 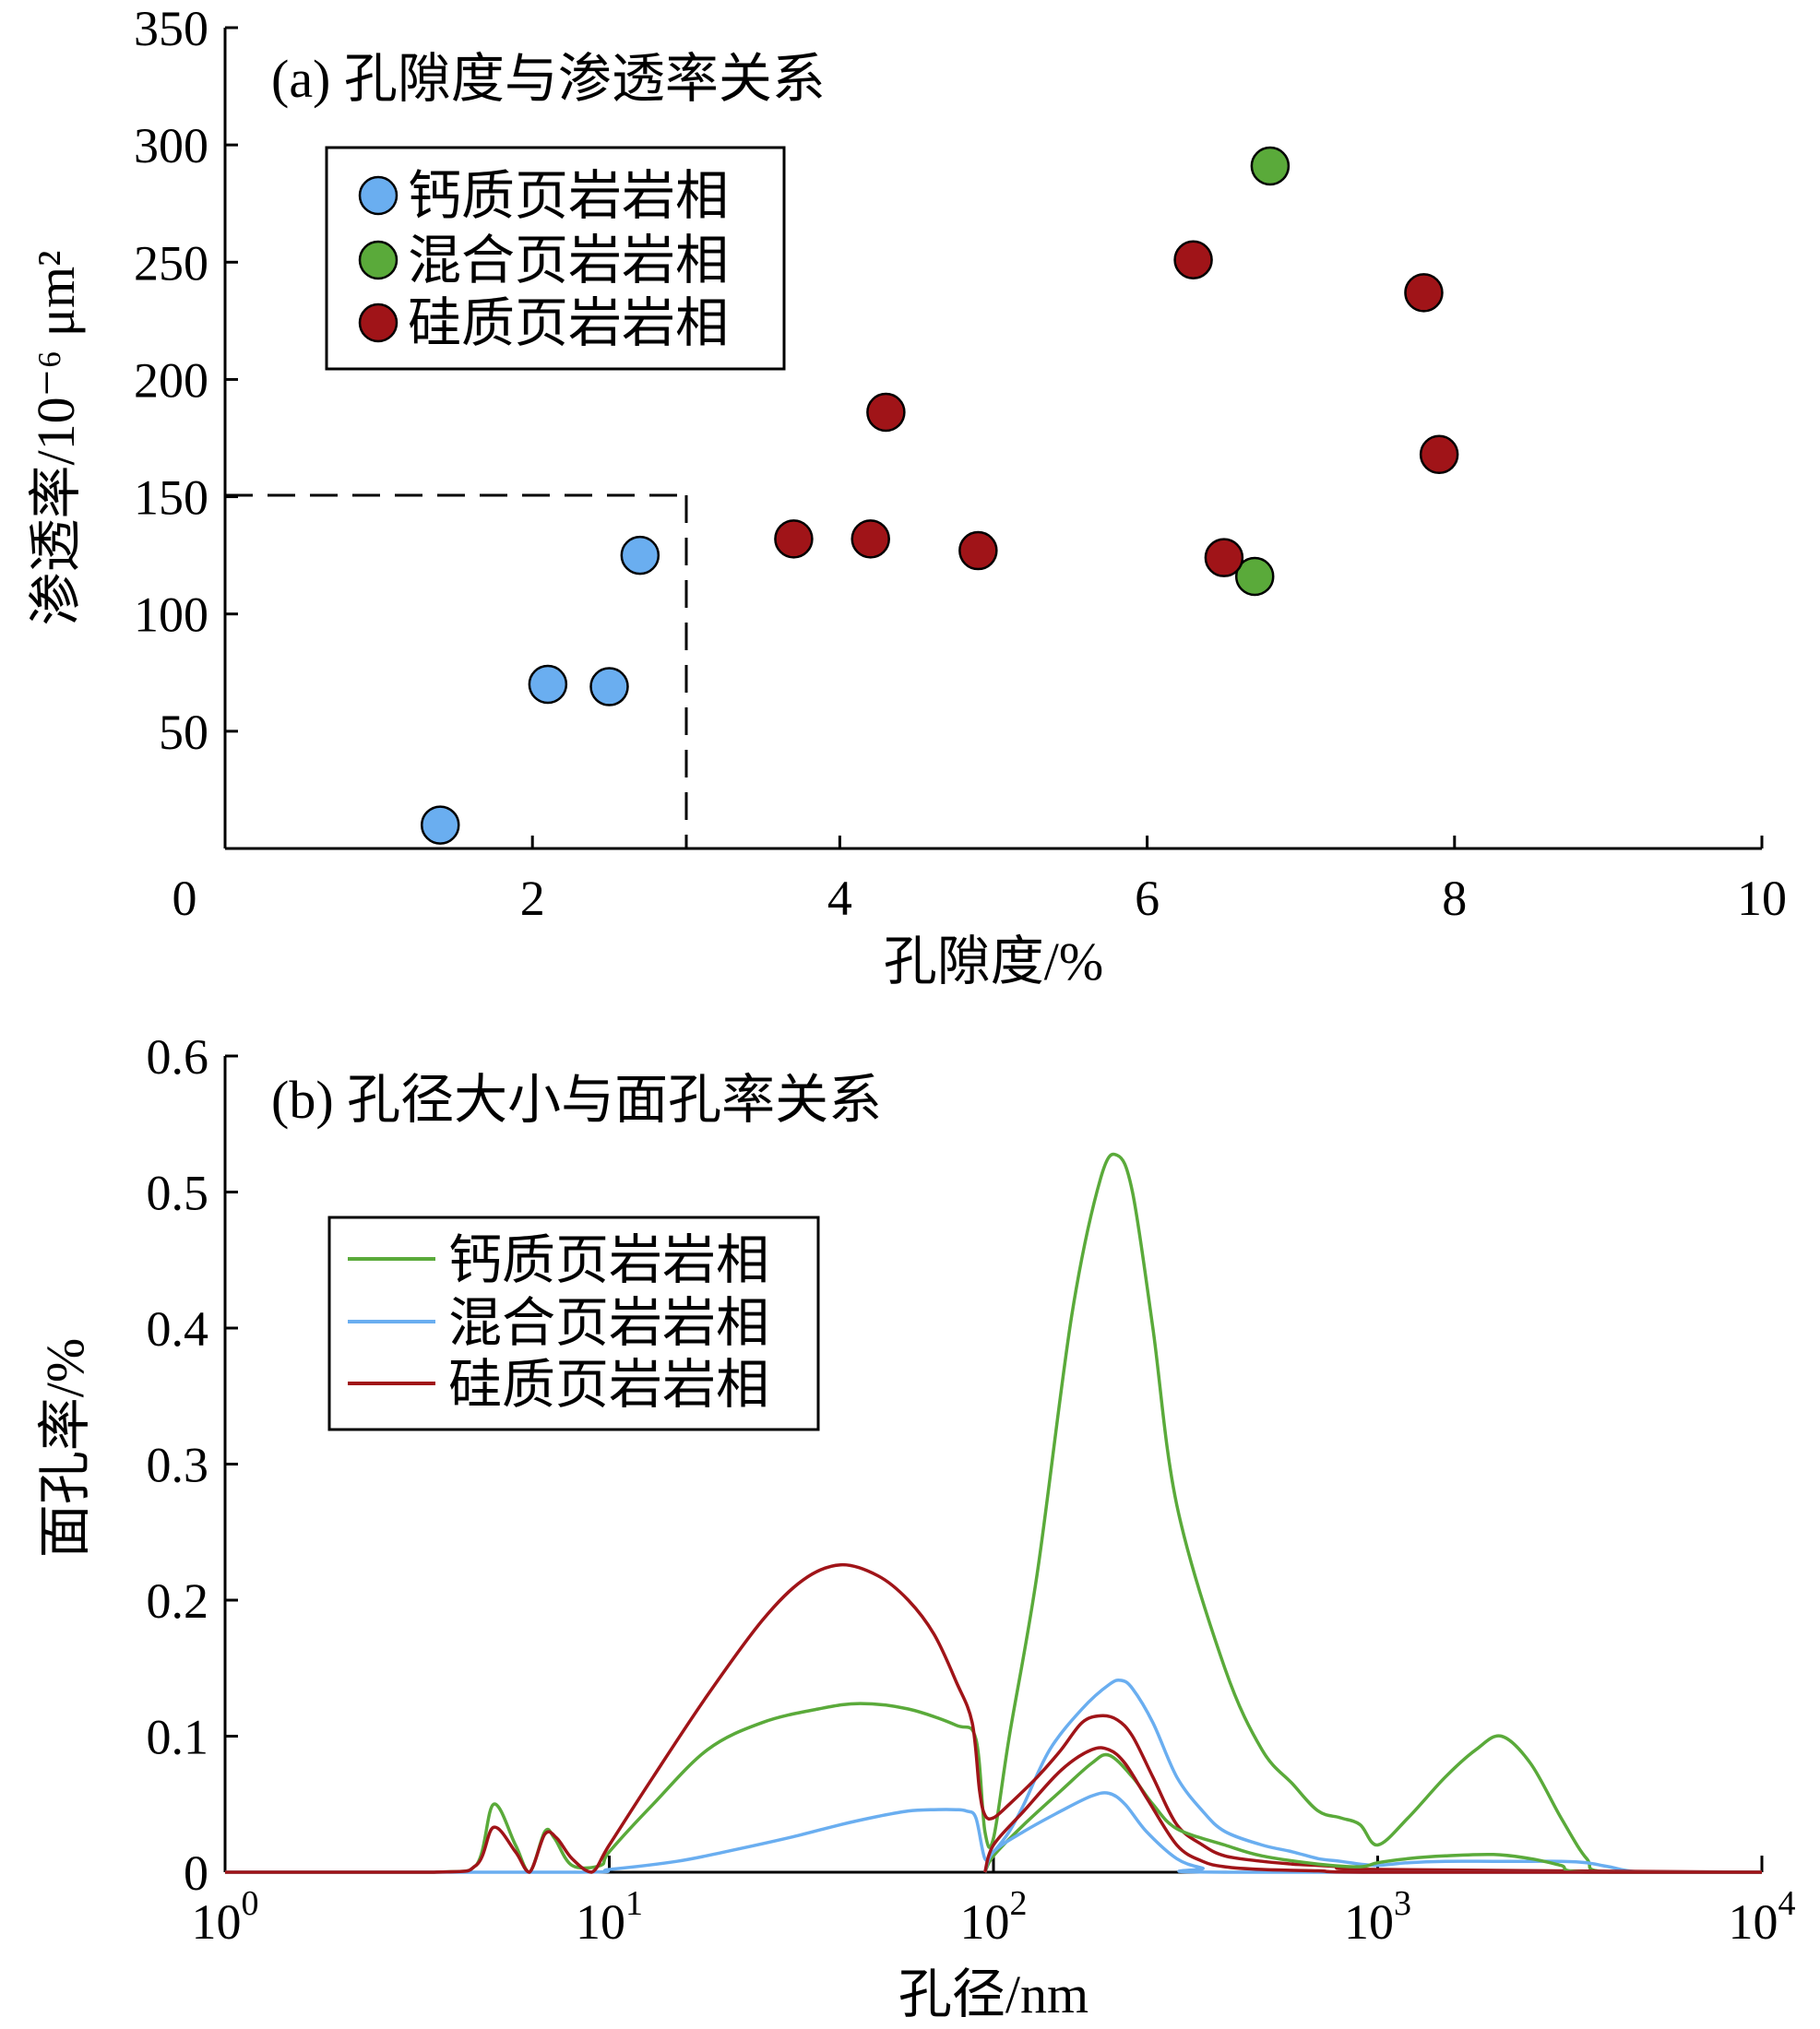 I want to click on y-tick-label: 200, so click(x=171, y=380).